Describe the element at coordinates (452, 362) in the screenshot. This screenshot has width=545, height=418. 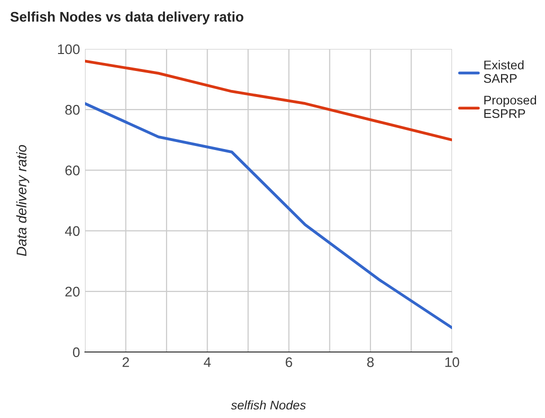
I see `x-tick-label: 10` at that location.